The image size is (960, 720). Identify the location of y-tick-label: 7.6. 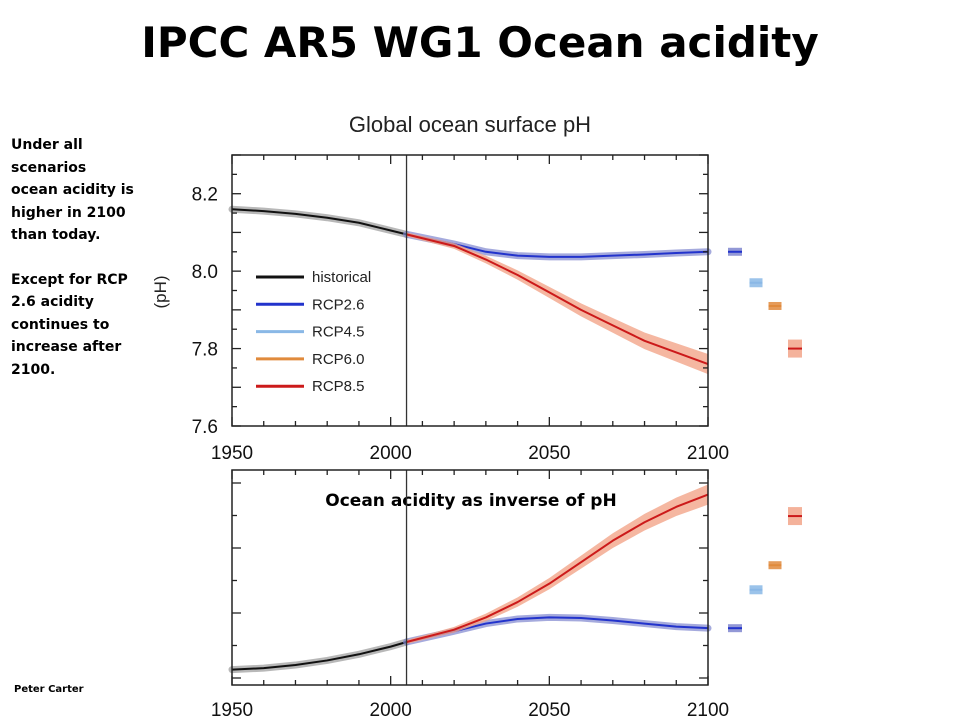
(205, 427).